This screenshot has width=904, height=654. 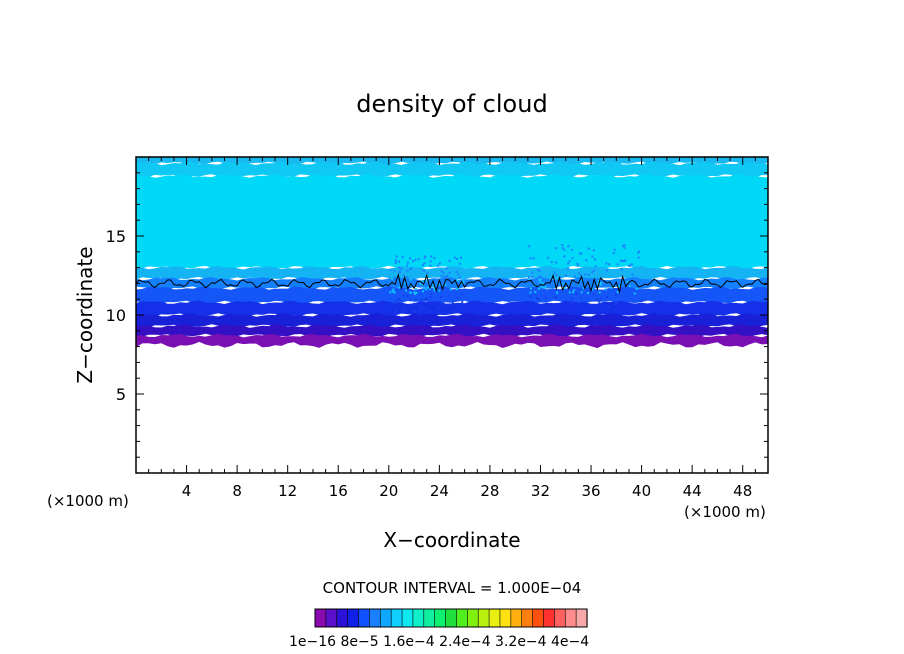 I want to click on cloud-layer, so click(x=452, y=169).